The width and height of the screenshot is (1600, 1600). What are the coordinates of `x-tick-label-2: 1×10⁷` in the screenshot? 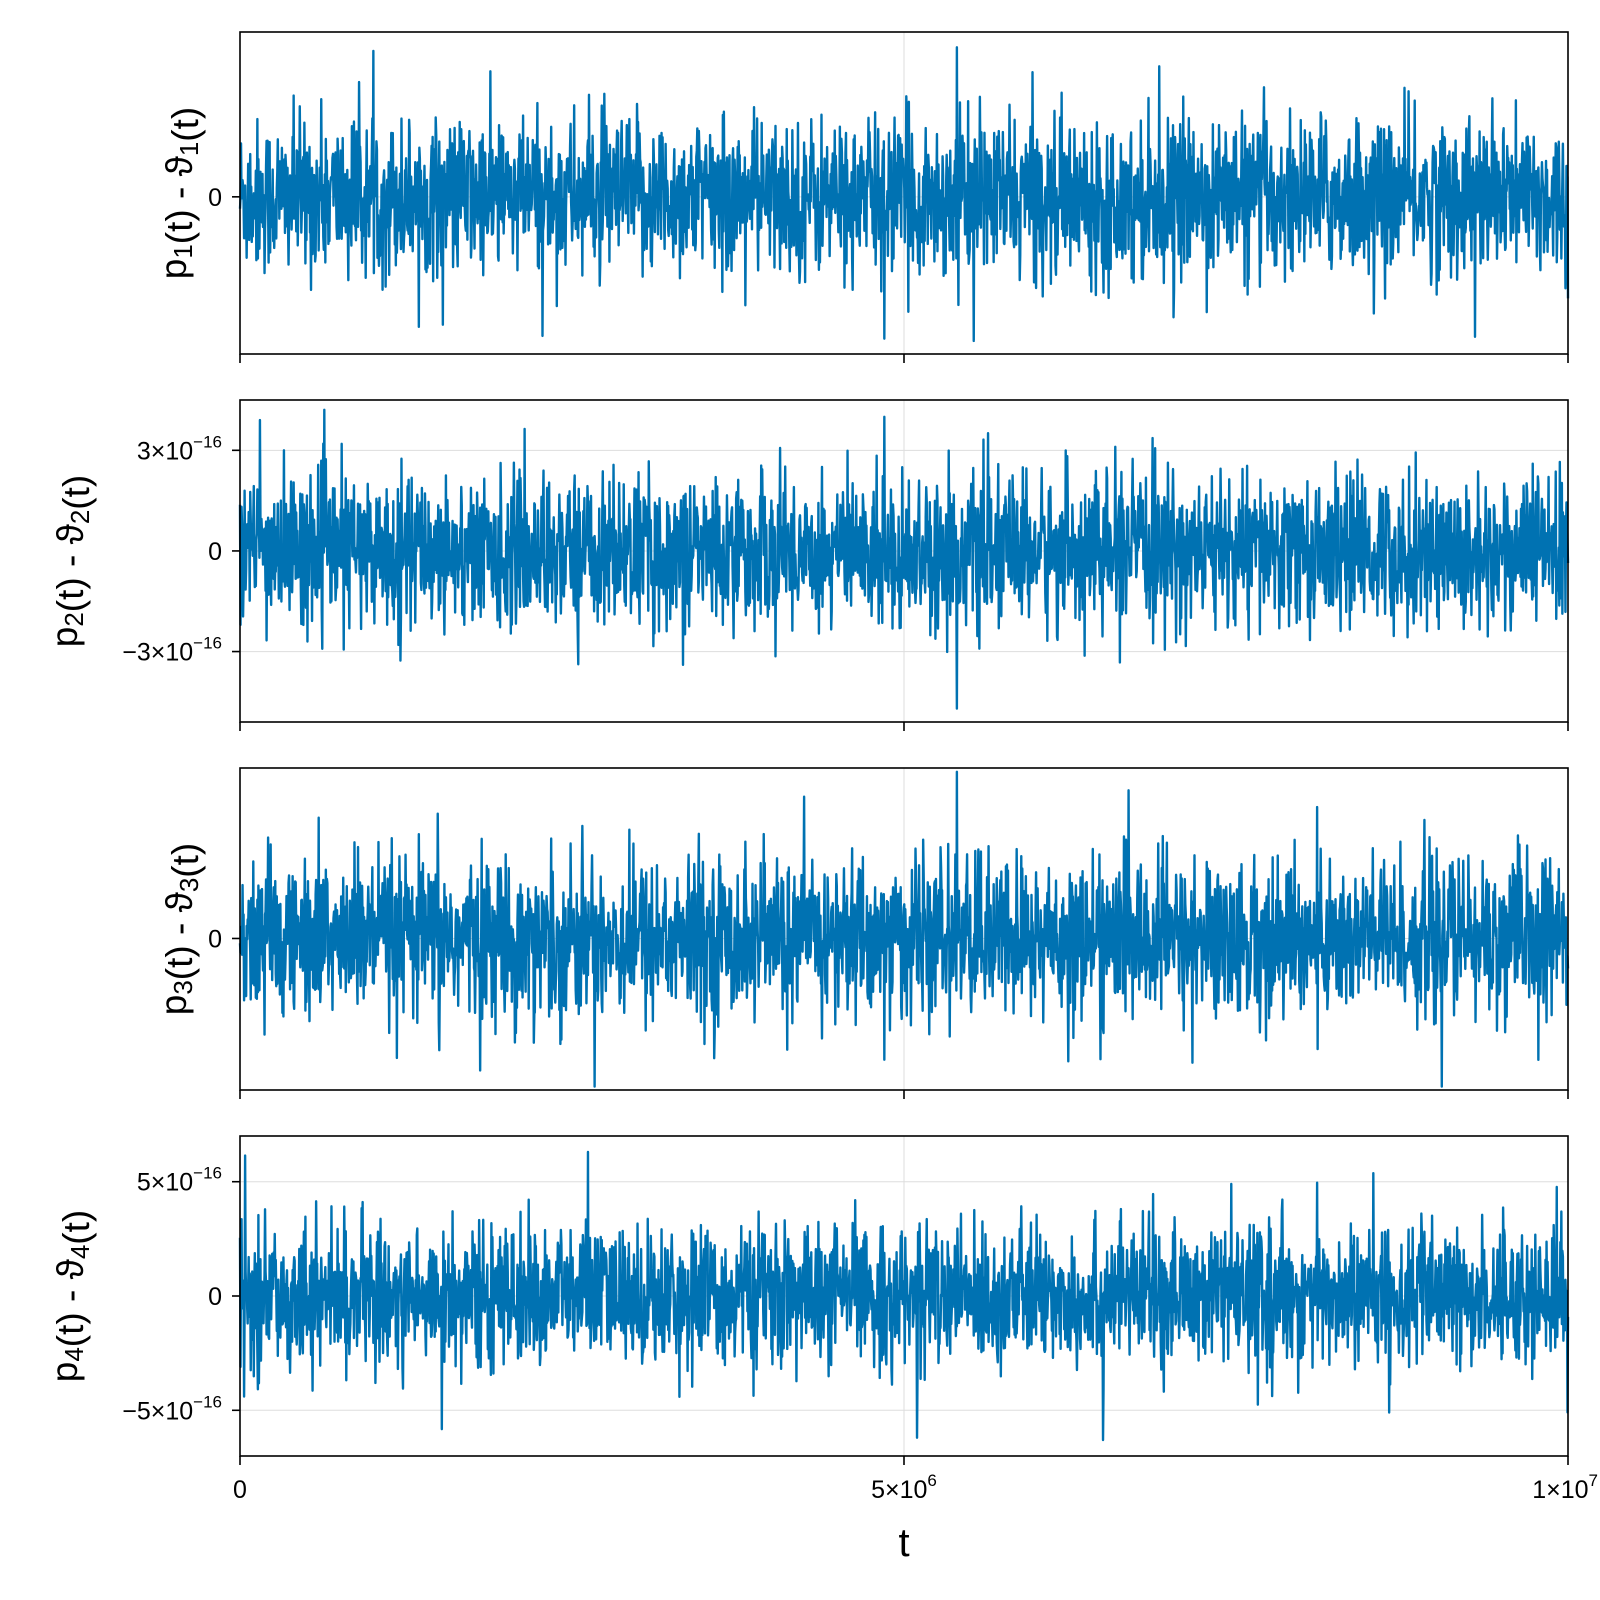 It's located at (1565, 1487).